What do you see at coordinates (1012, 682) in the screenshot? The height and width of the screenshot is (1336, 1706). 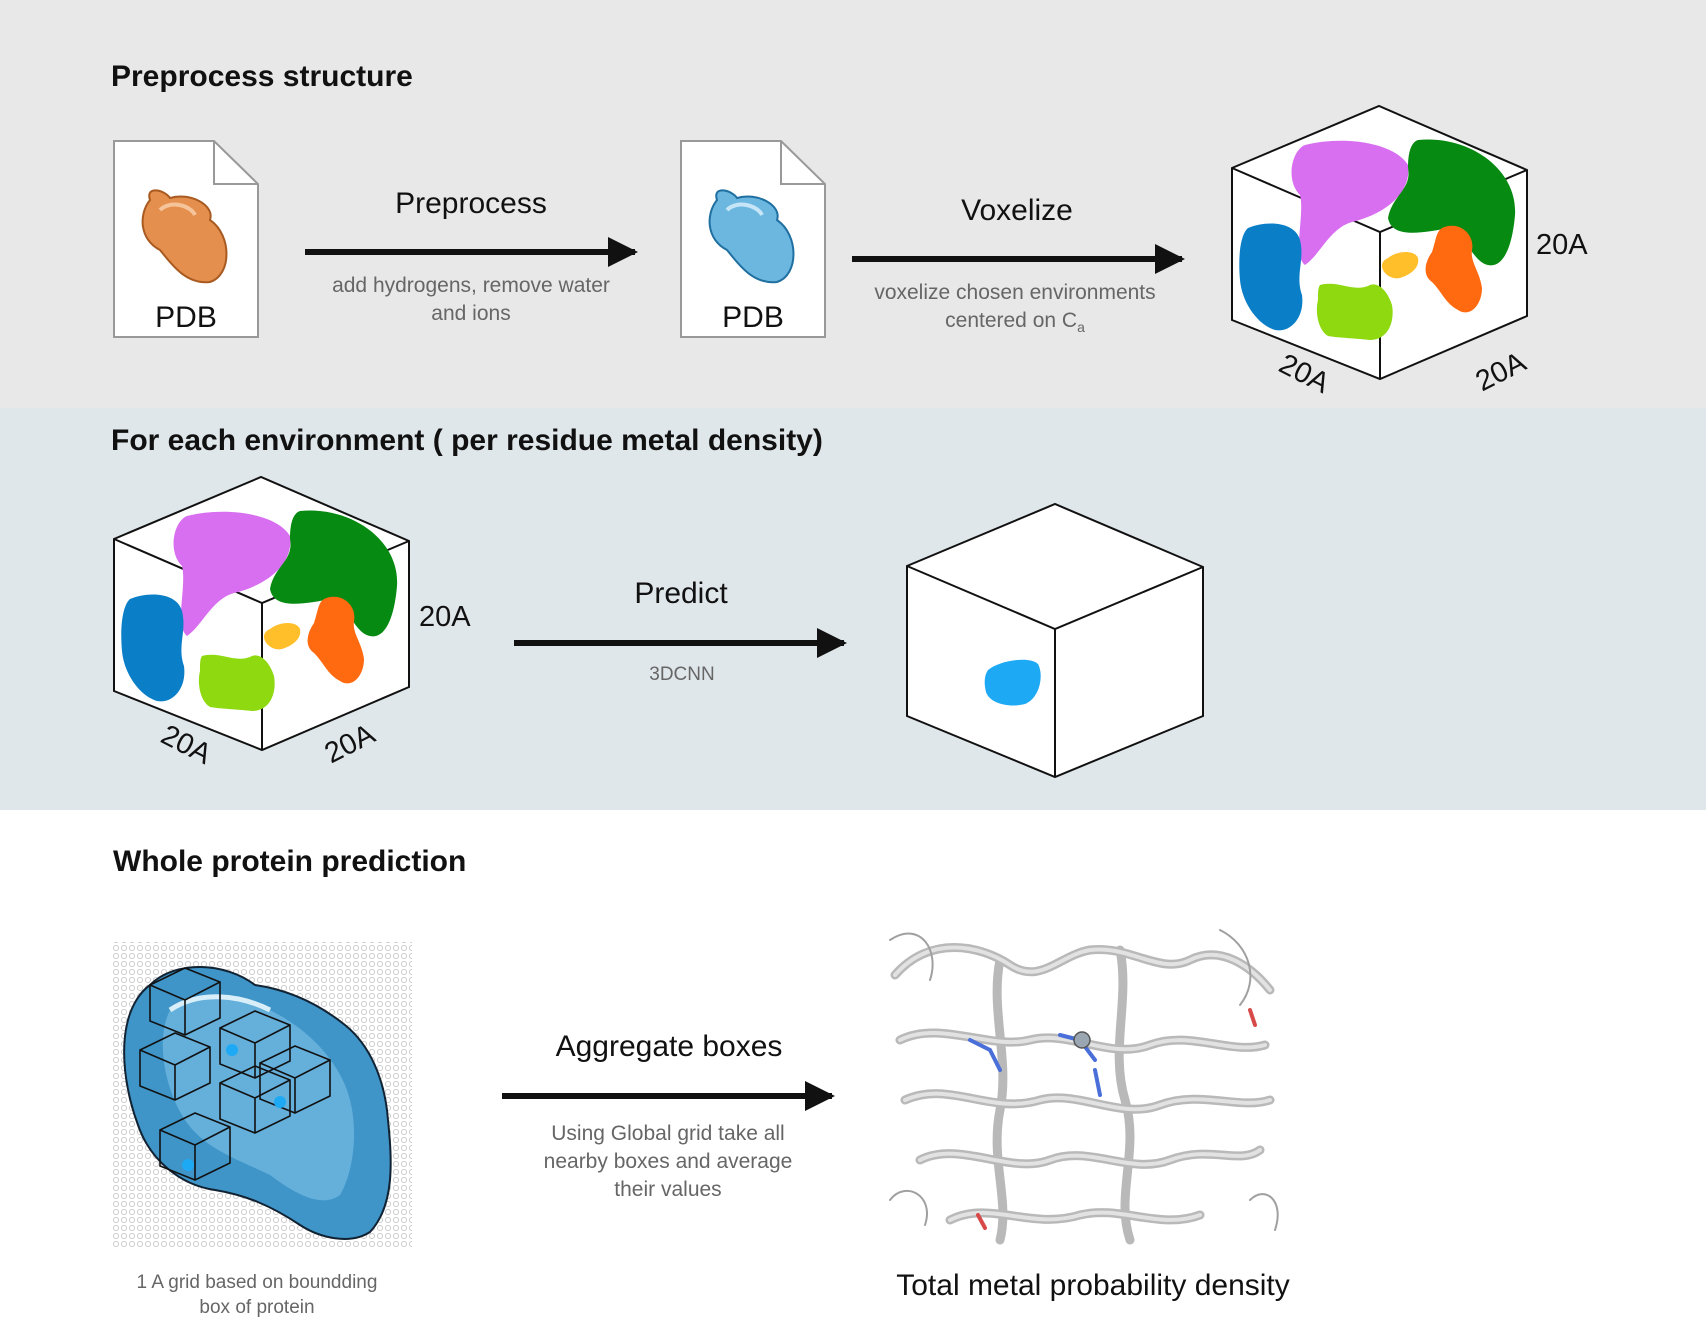 I see `density-blob-icon` at bounding box center [1012, 682].